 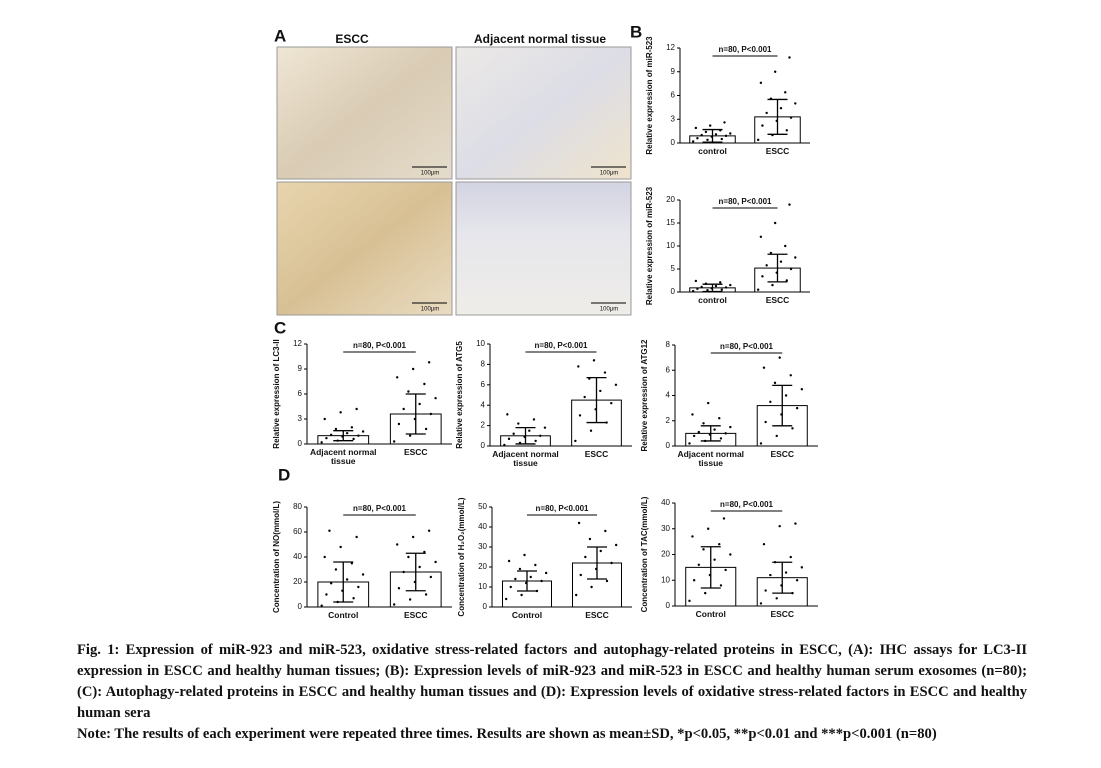 I want to click on y-tick-label: 50, so click(x=482, y=506).